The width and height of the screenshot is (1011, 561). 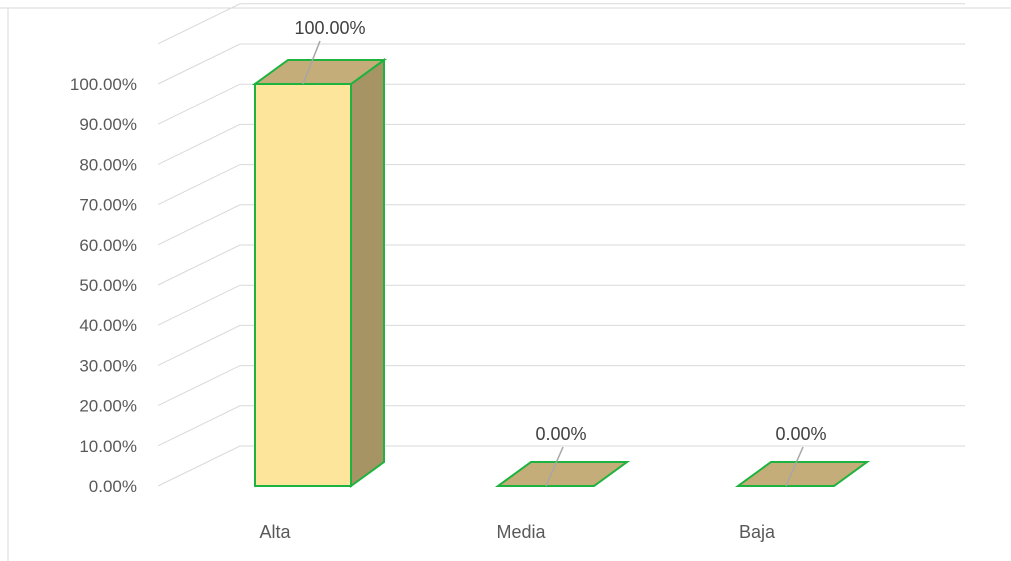 I want to click on x-axis-categories: Alta Media Baja, so click(x=517, y=532).